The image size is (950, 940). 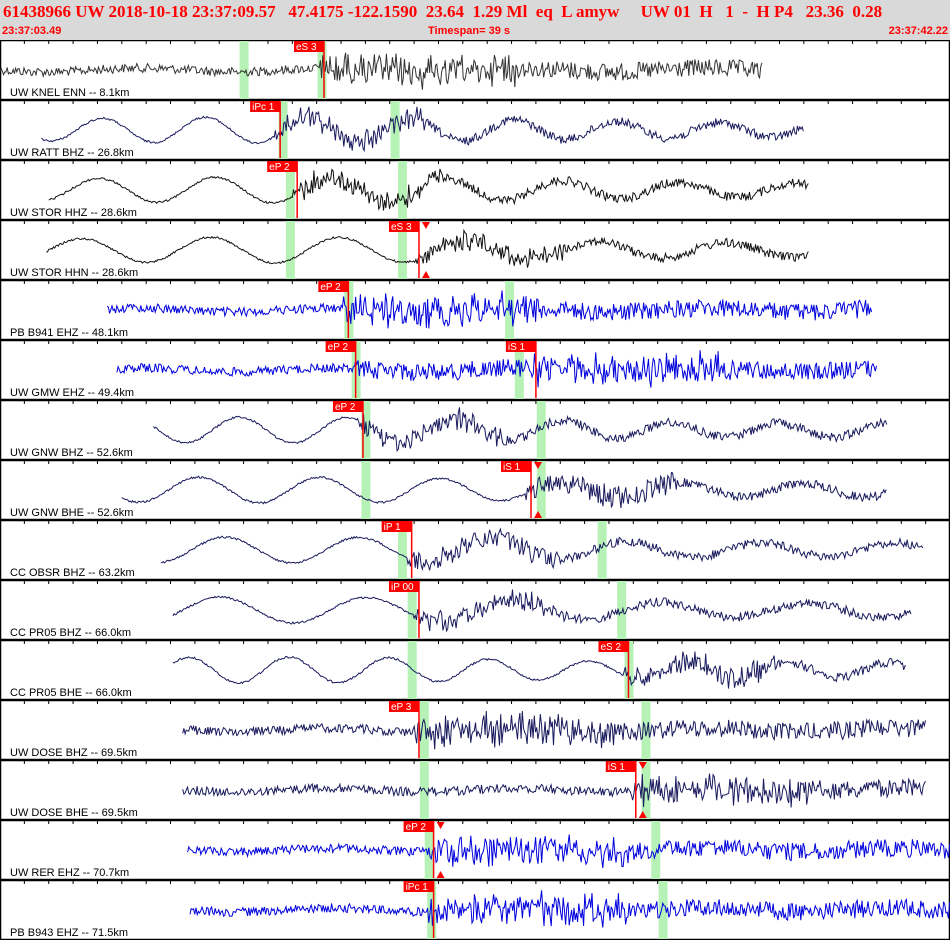 I want to click on trace-row: iP 1 CC OBSR BHZ -- 63.2km, so click(x=475, y=550).